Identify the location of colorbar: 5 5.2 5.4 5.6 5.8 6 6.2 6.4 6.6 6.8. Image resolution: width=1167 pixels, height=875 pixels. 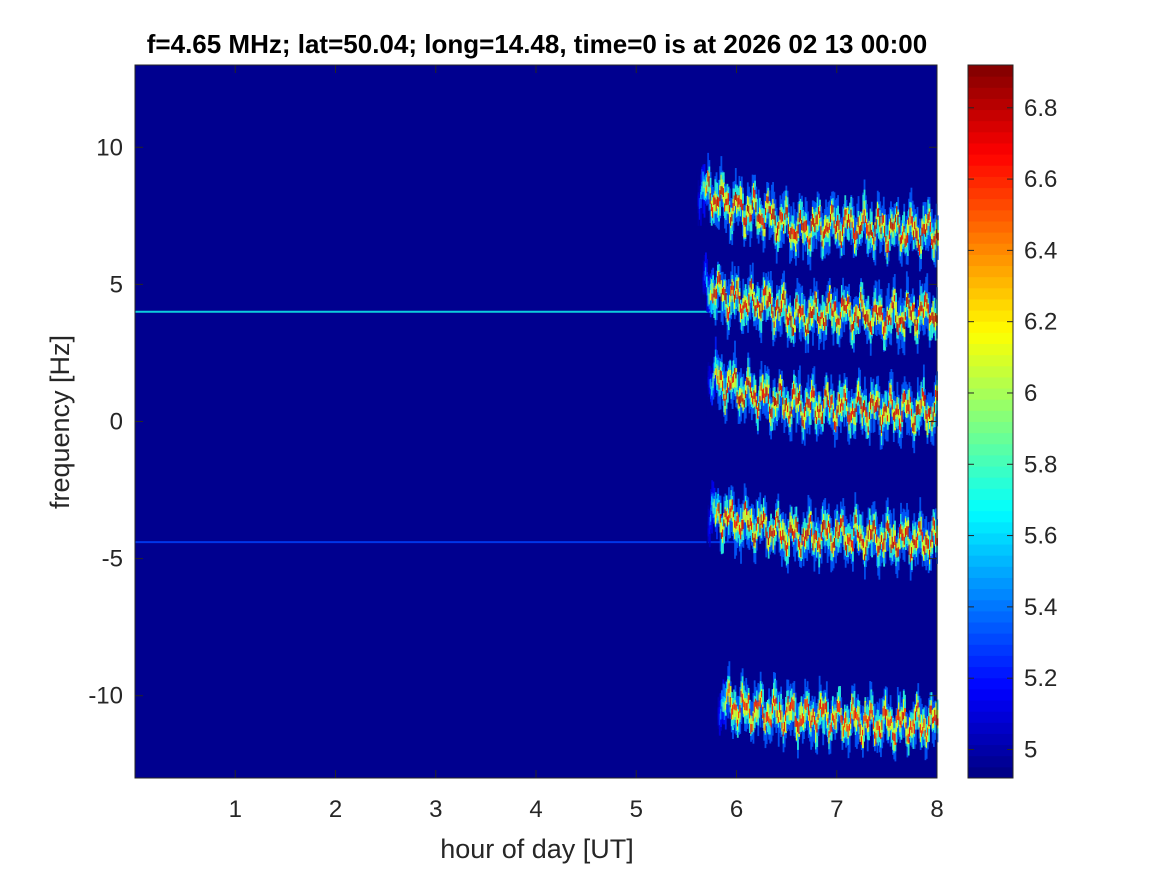
(1012, 421).